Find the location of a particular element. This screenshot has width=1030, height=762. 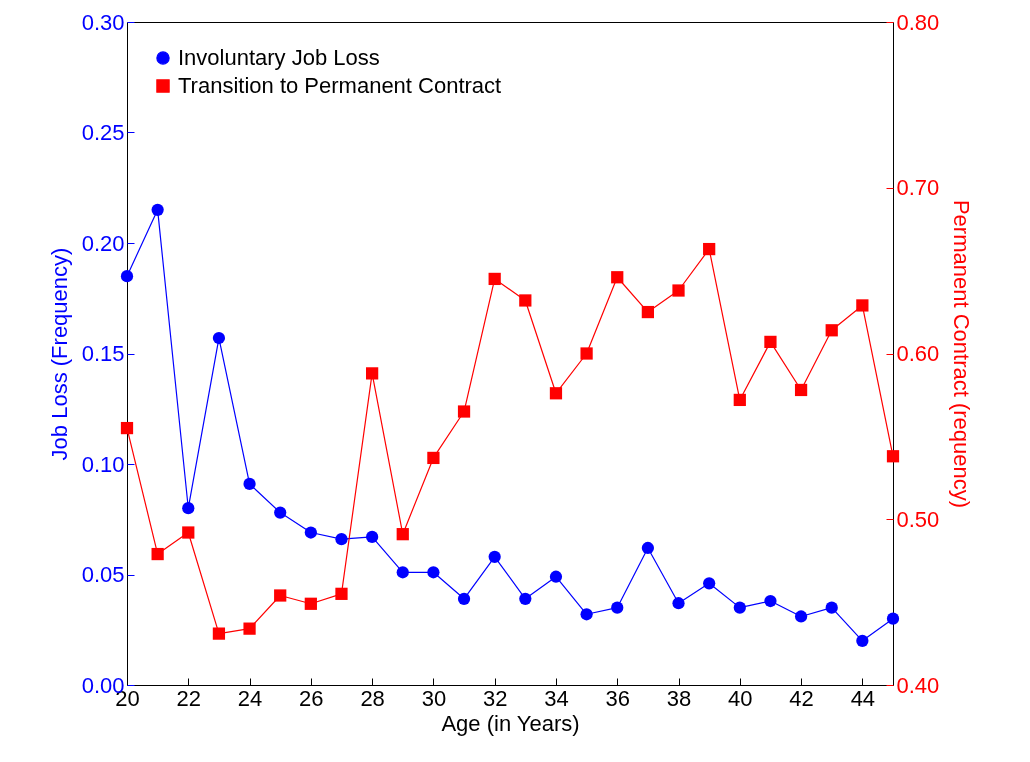

y2-axis-title: Permanent Contract (requency) is located at coordinates (962, 354).